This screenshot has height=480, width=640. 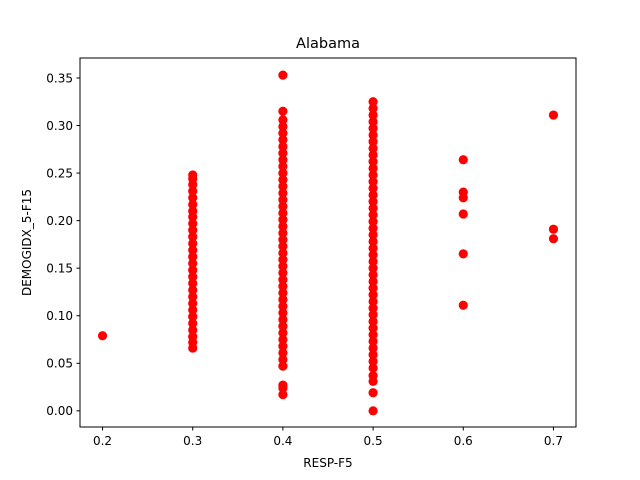 What do you see at coordinates (63, 244) in the screenshot?
I see `y-axis-ticks: 0.00 0.05 0.10 0.15 0.20 0.25 0.30 0.35` at bounding box center [63, 244].